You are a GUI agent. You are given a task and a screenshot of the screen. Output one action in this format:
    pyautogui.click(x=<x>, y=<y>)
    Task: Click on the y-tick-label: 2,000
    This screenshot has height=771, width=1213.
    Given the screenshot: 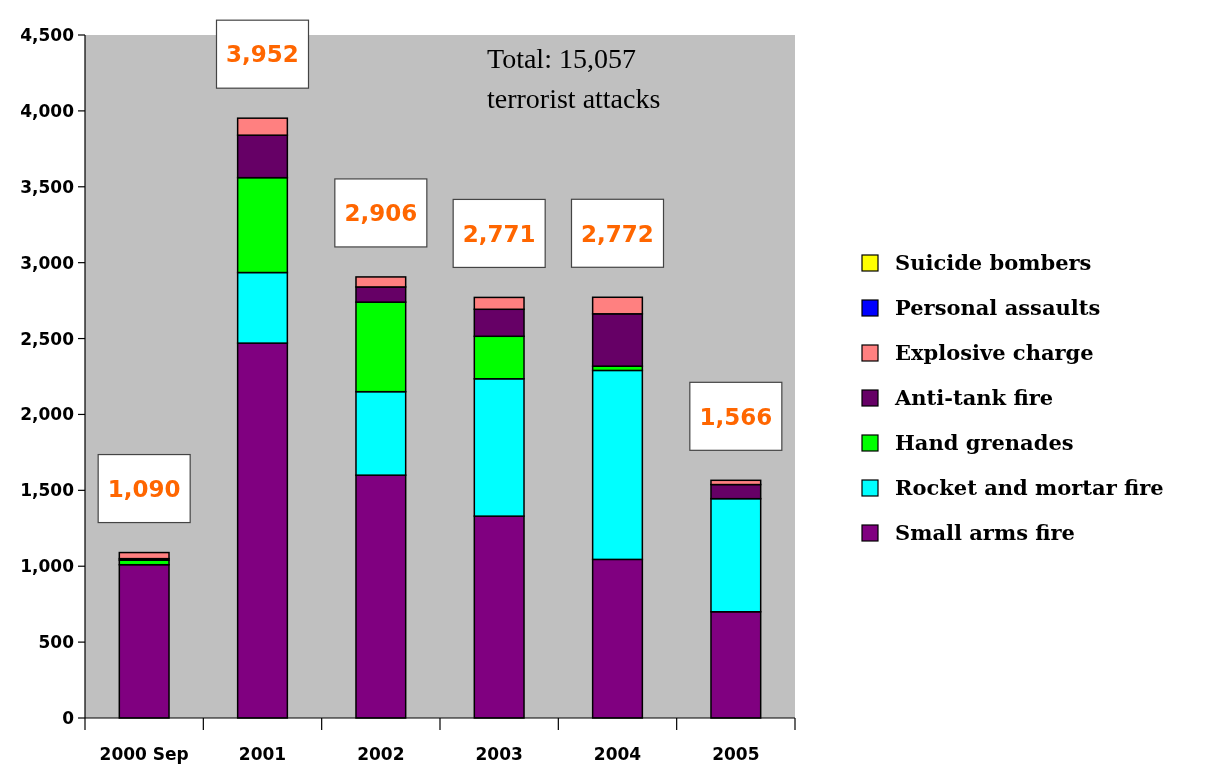 What is the action you would take?
    pyautogui.click(x=47, y=414)
    